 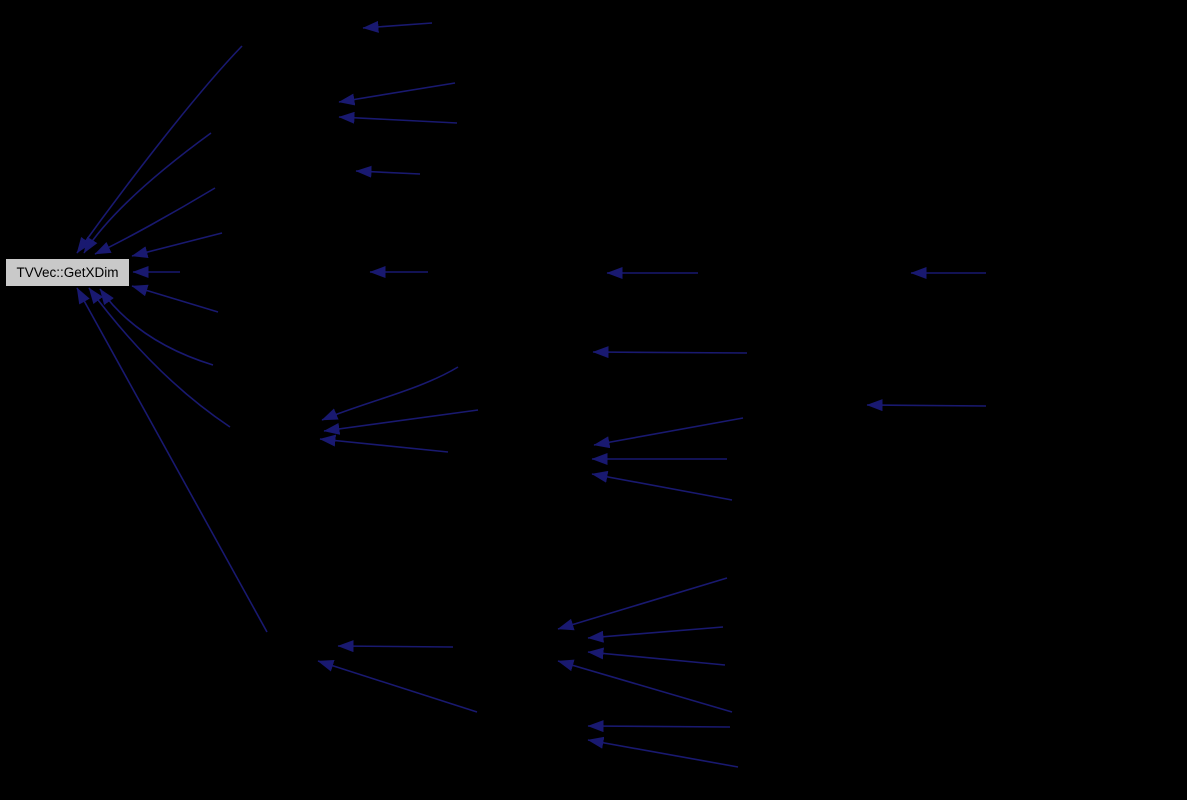 I want to click on node-tvvec-getxdim: TVVec::GetXDim, so click(x=67, y=272).